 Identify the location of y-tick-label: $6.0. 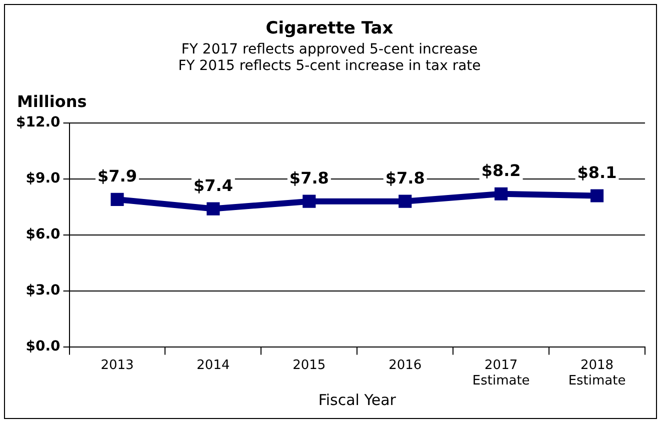
(43, 234).